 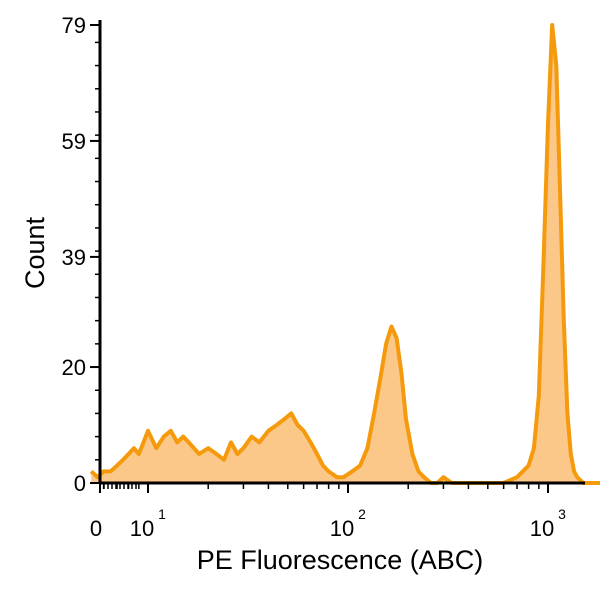 What do you see at coordinates (362, 514) in the screenshot?
I see `x-tick-exponent-2: 2` at bounding box center [362, 514].